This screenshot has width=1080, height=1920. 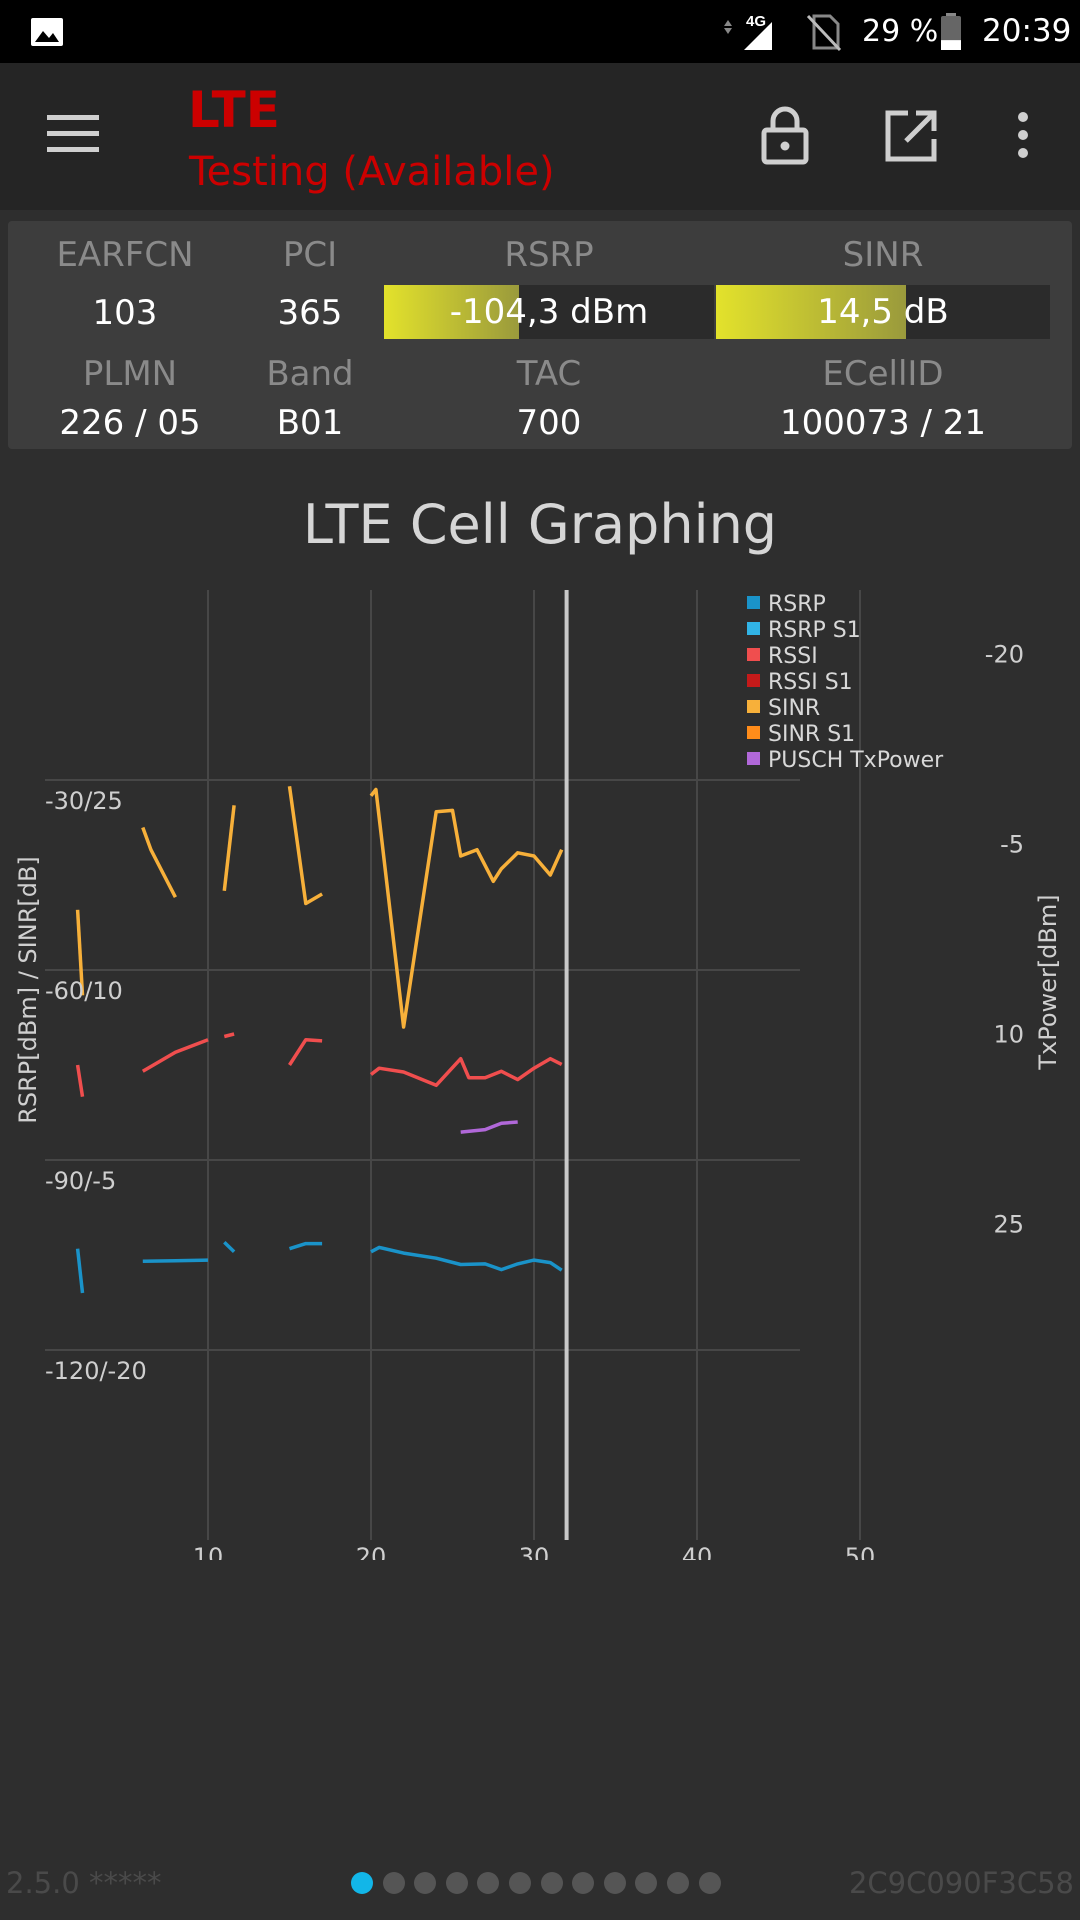 What do you see at coordinates (793, 656) in the screenshot?
I see `legend-label: RSSI` at bounding box center [793, 656].